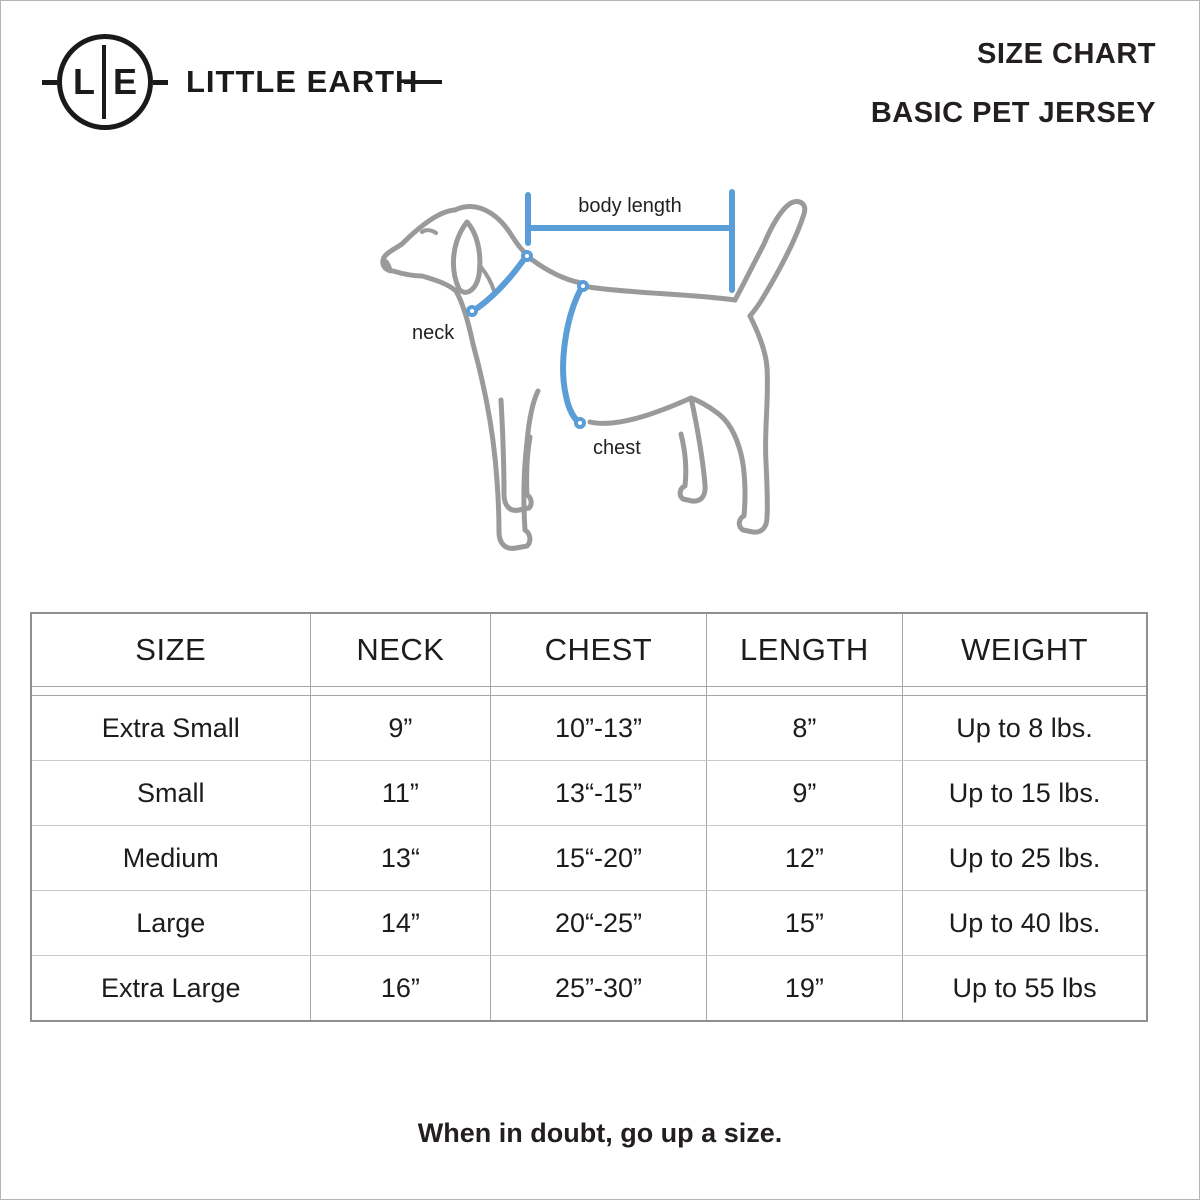  What do you see at coordinates (400, 650) in the screenshot?
I see `col-header-neck: NECK` at bounding box center [400, 650].